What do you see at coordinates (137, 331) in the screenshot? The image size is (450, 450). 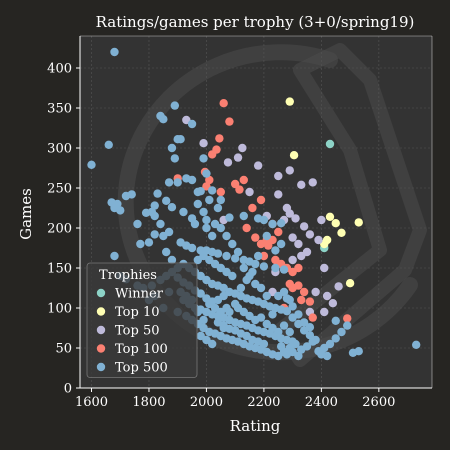 I see `legend-label: Top 50` at bounding box center [137, 331].